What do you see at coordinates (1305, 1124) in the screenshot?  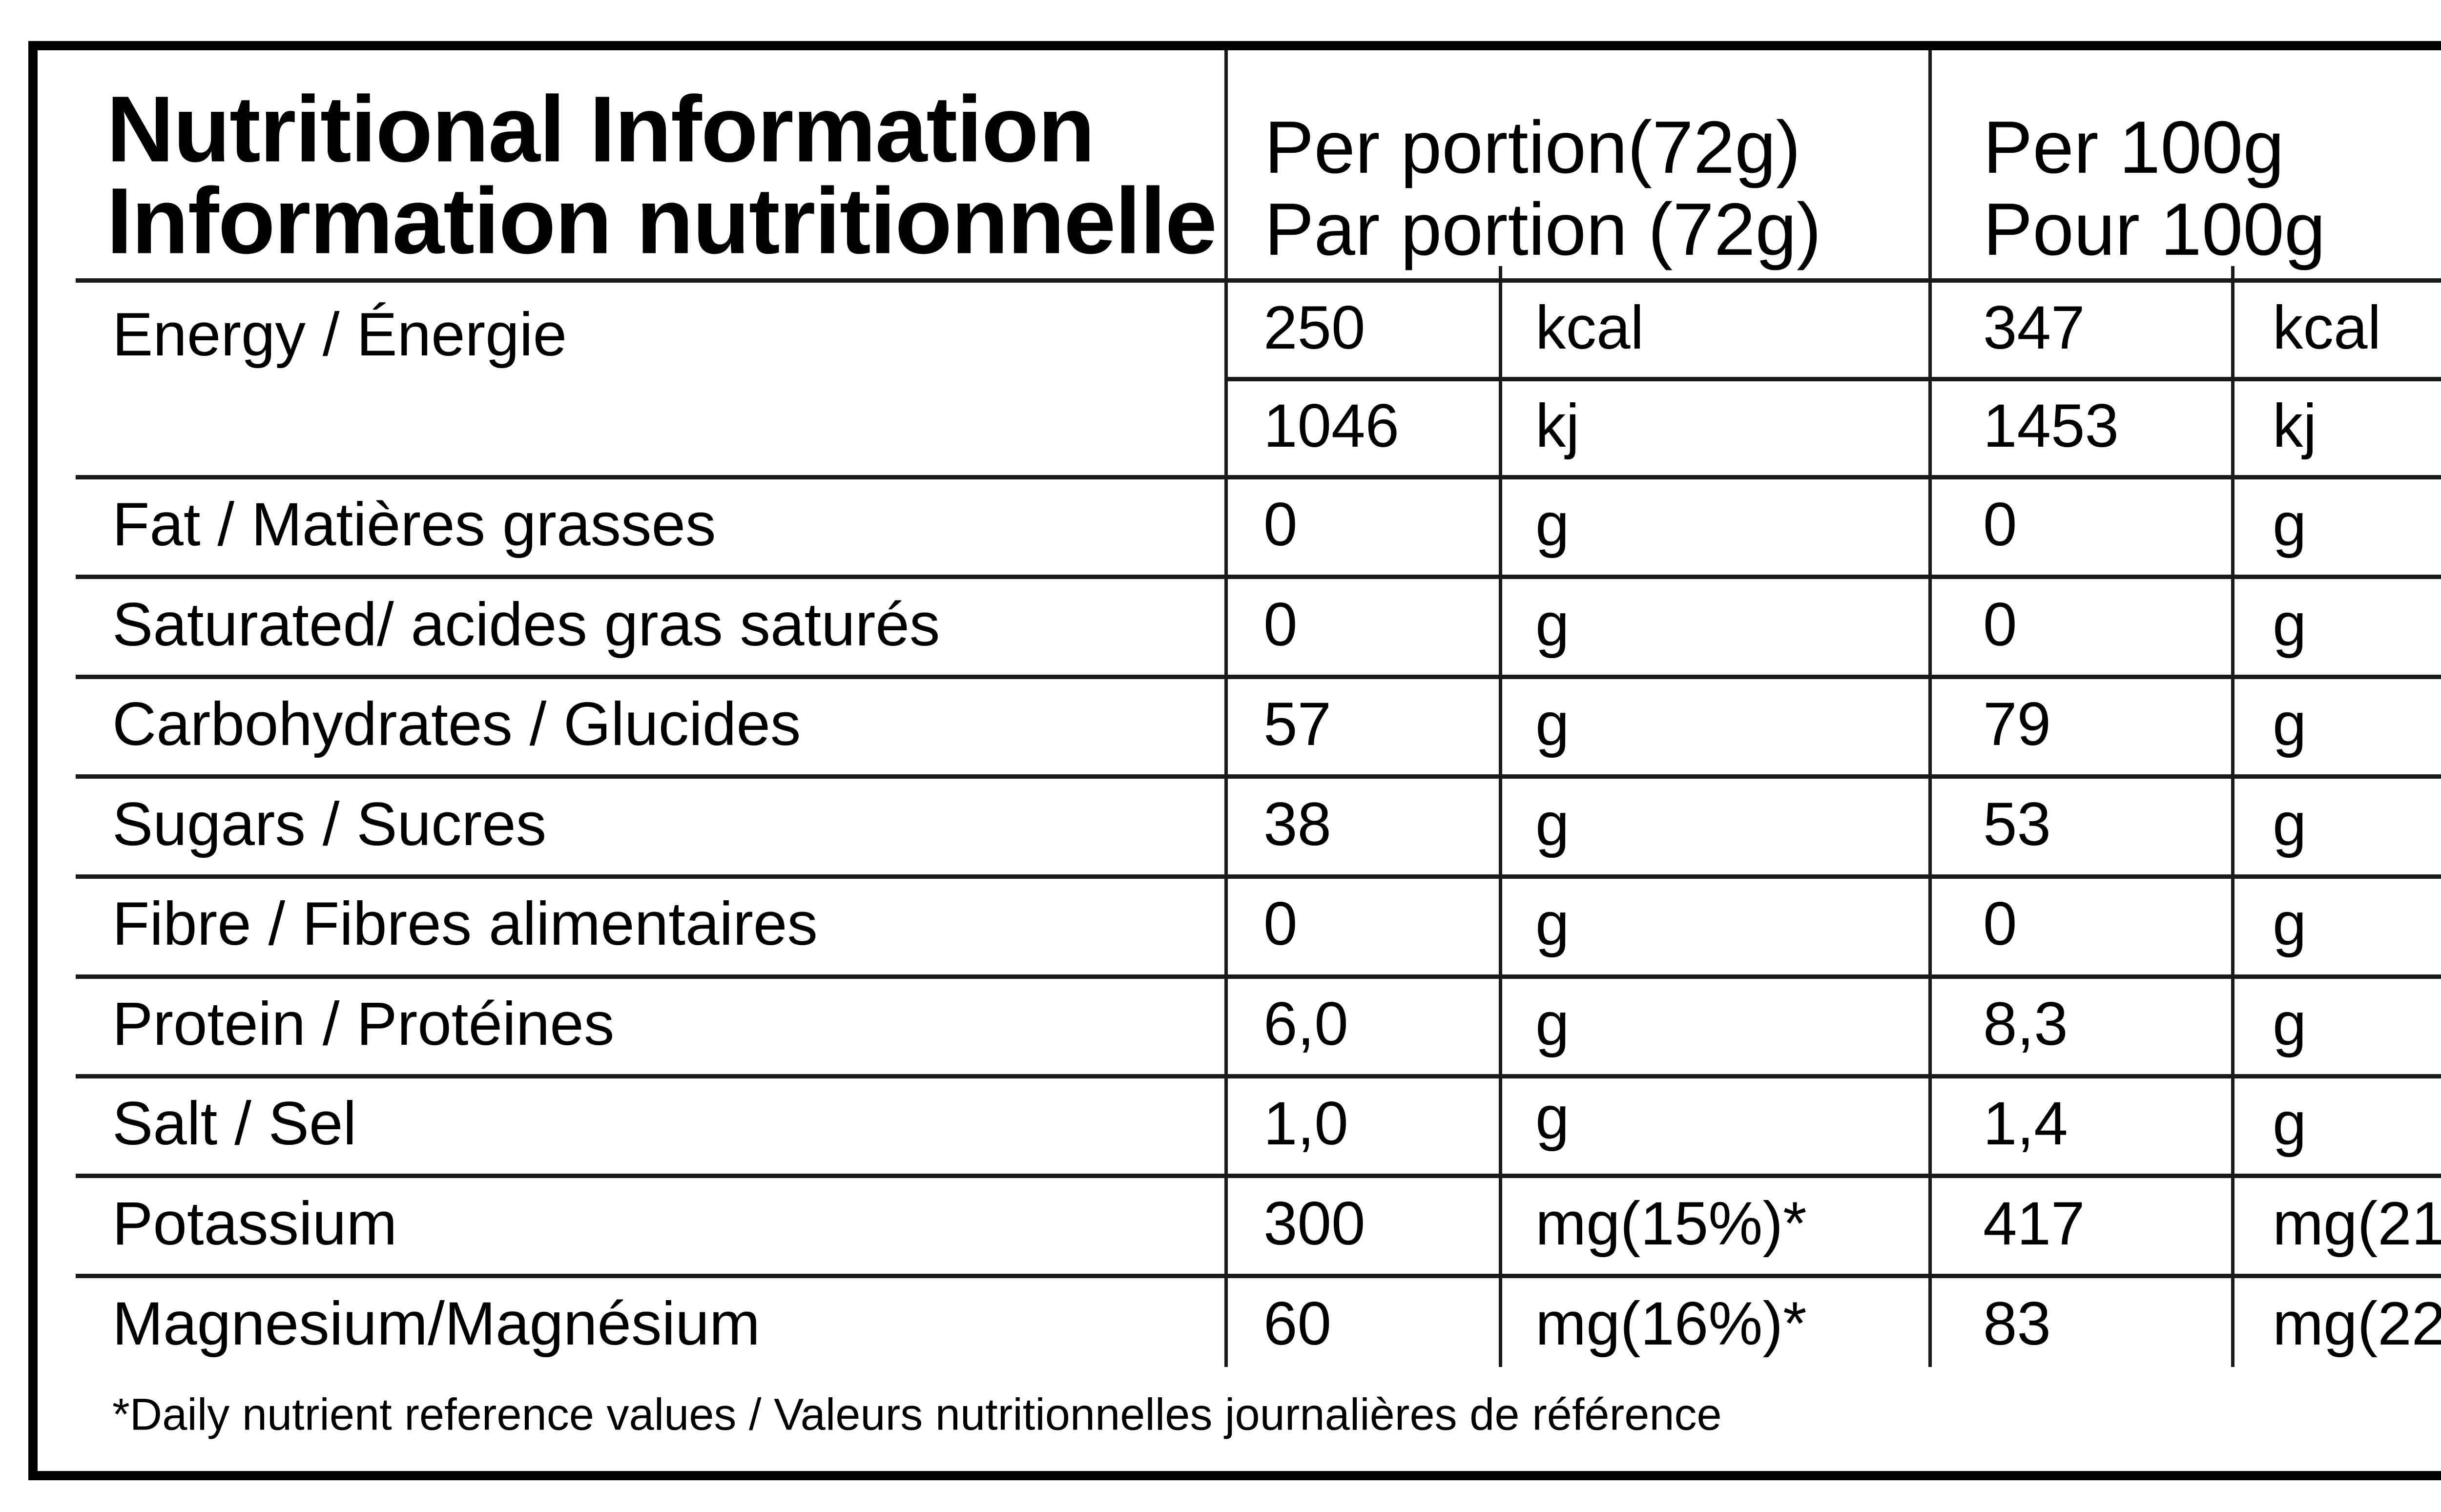 I see `portion-value: 1,0` at bounding box center [1305, 1124].